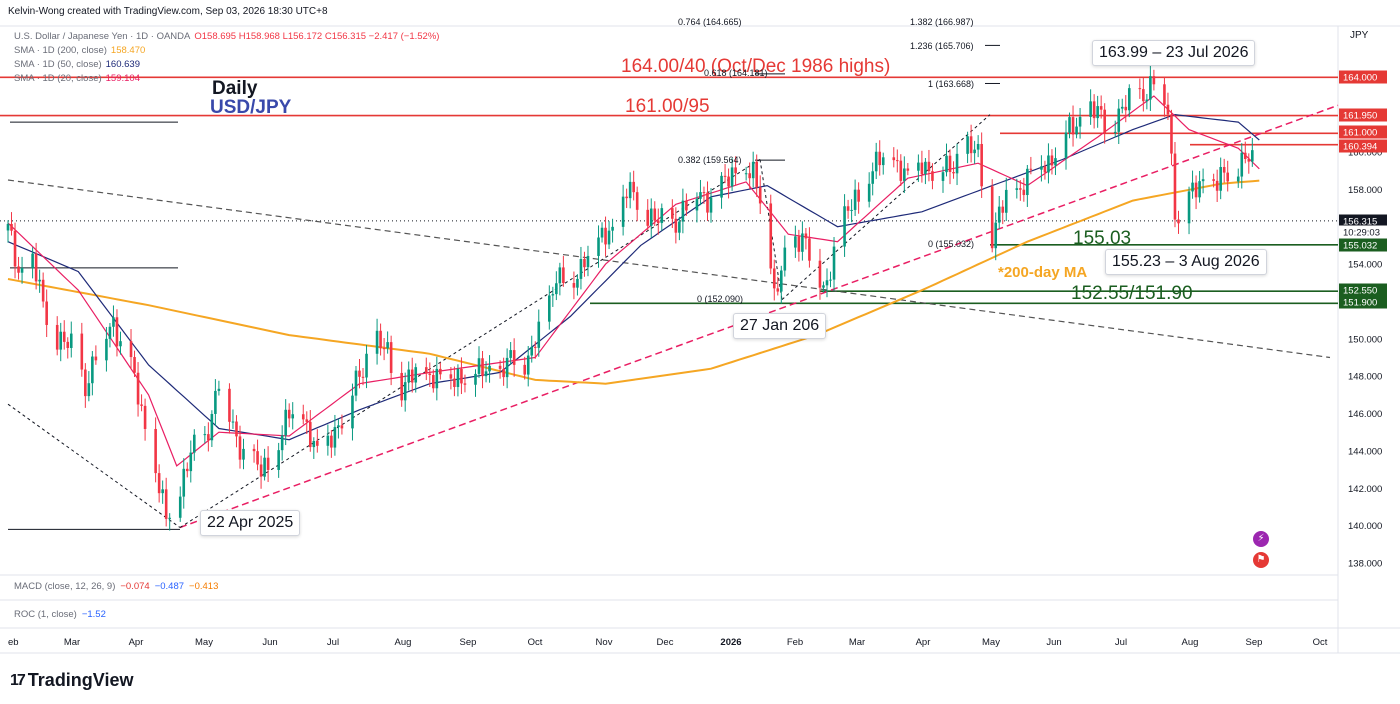  What do you see at coordinates (1365, 489) in the screenshot?
I see `y-tick-label: 142.000` at bounding box center [1365, 489].